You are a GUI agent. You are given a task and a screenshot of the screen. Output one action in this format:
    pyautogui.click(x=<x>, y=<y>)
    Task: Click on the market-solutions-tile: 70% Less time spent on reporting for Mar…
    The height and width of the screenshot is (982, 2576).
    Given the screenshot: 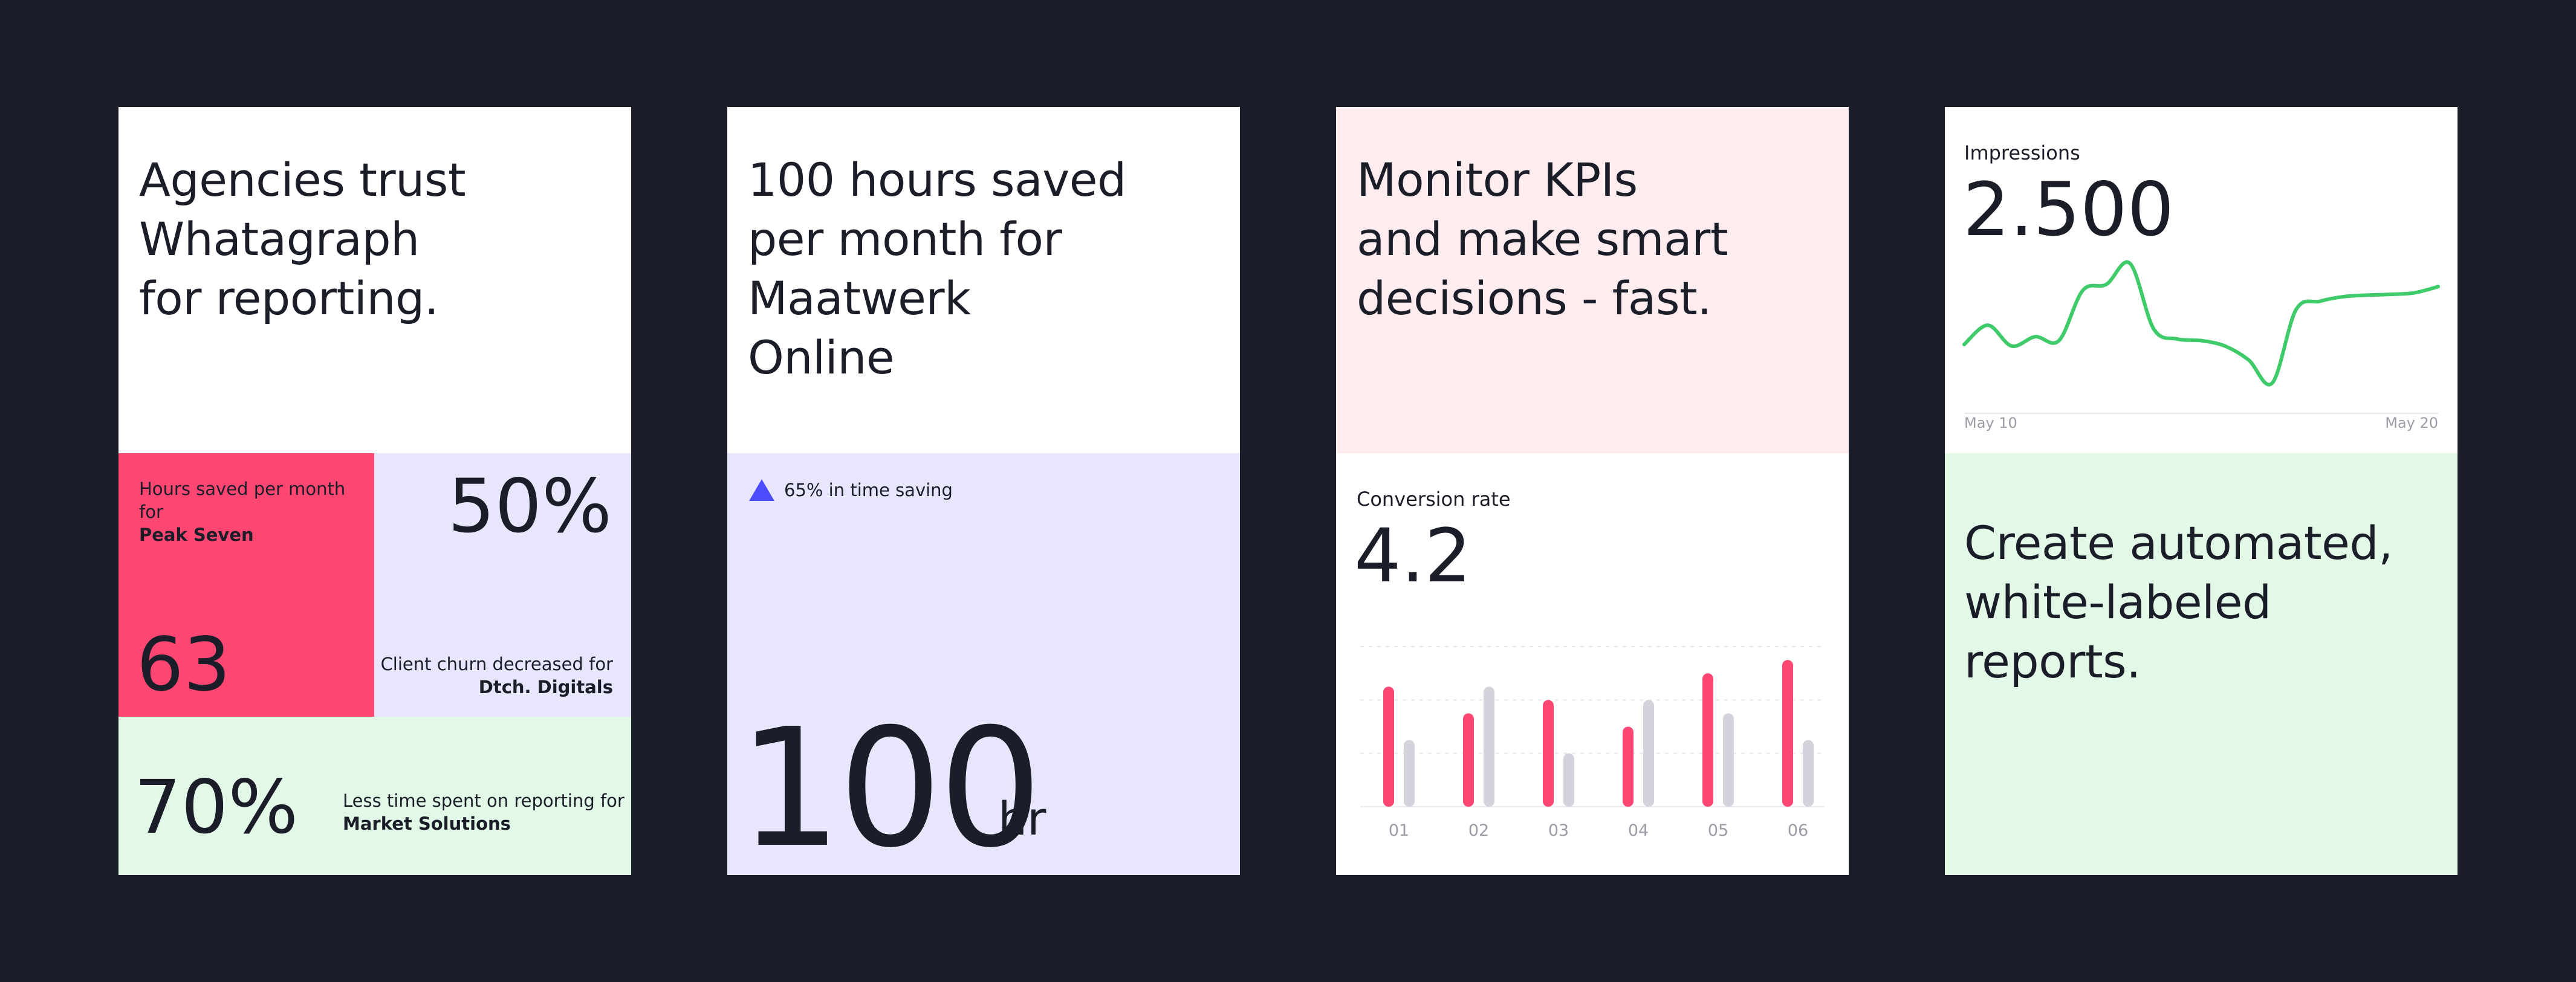 What is the action you would take?
    pyautogui.click(x=375, y=796)
    